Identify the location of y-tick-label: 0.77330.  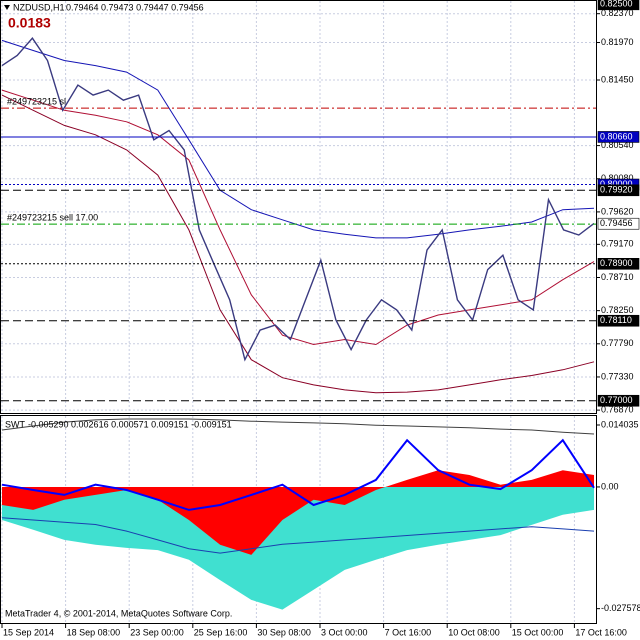
(617, 376).